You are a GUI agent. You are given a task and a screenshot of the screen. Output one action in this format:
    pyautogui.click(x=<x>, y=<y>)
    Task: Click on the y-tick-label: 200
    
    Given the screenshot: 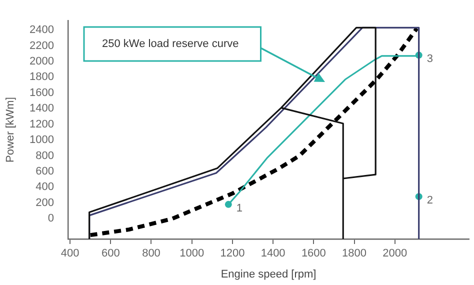 What is the action you would take?
    pyautogui.click(x=45, y=202)
    